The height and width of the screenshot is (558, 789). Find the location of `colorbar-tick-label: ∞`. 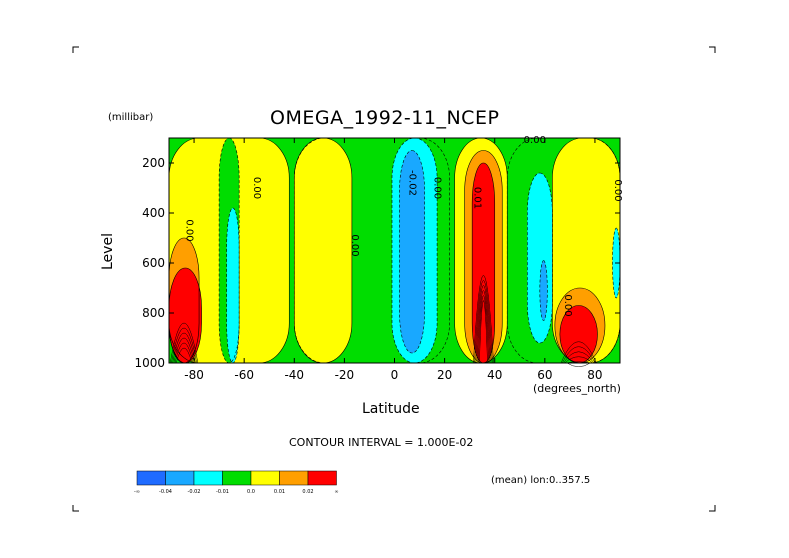

colorbar-tick-label: ∞ is located at coordinates (336, 492).